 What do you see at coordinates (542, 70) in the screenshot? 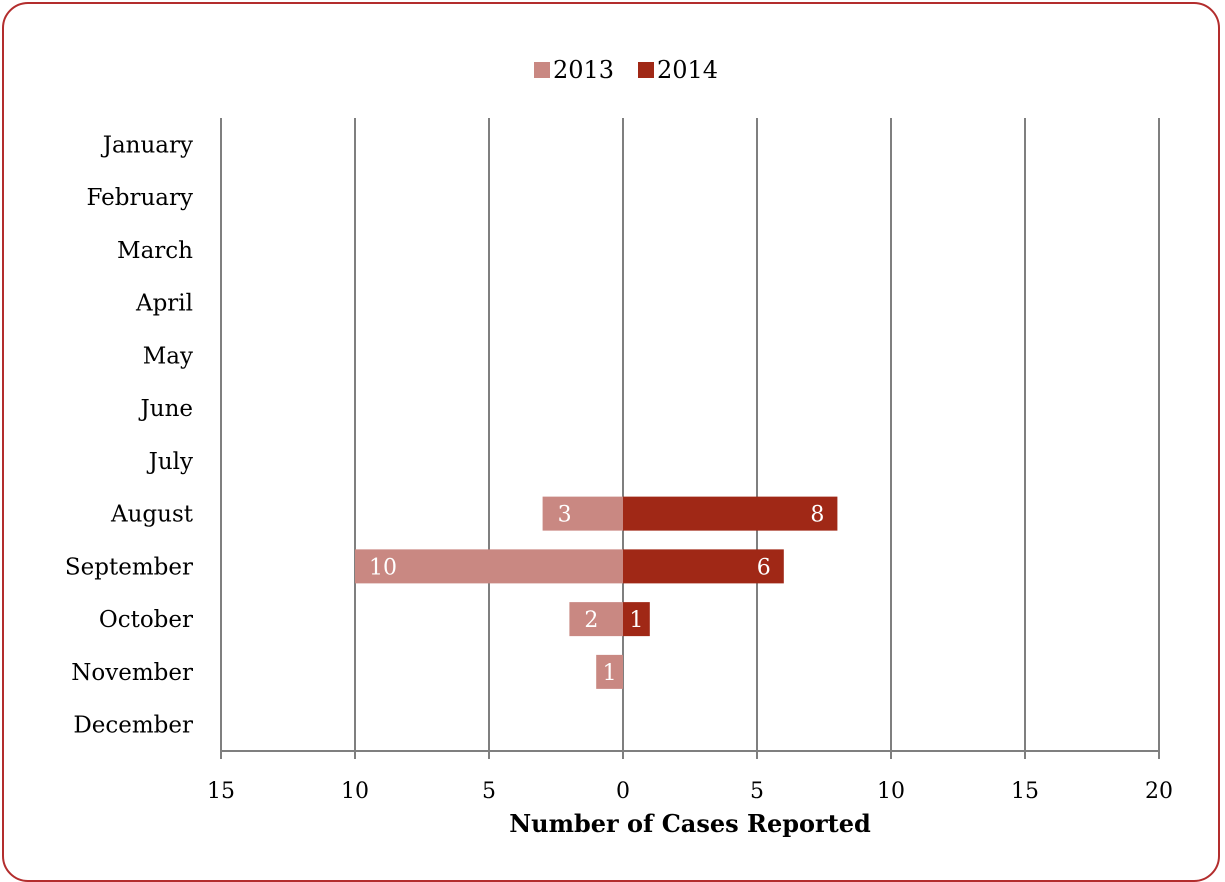
I see `legend-swatch-2013` at bounding box center [542, 70].